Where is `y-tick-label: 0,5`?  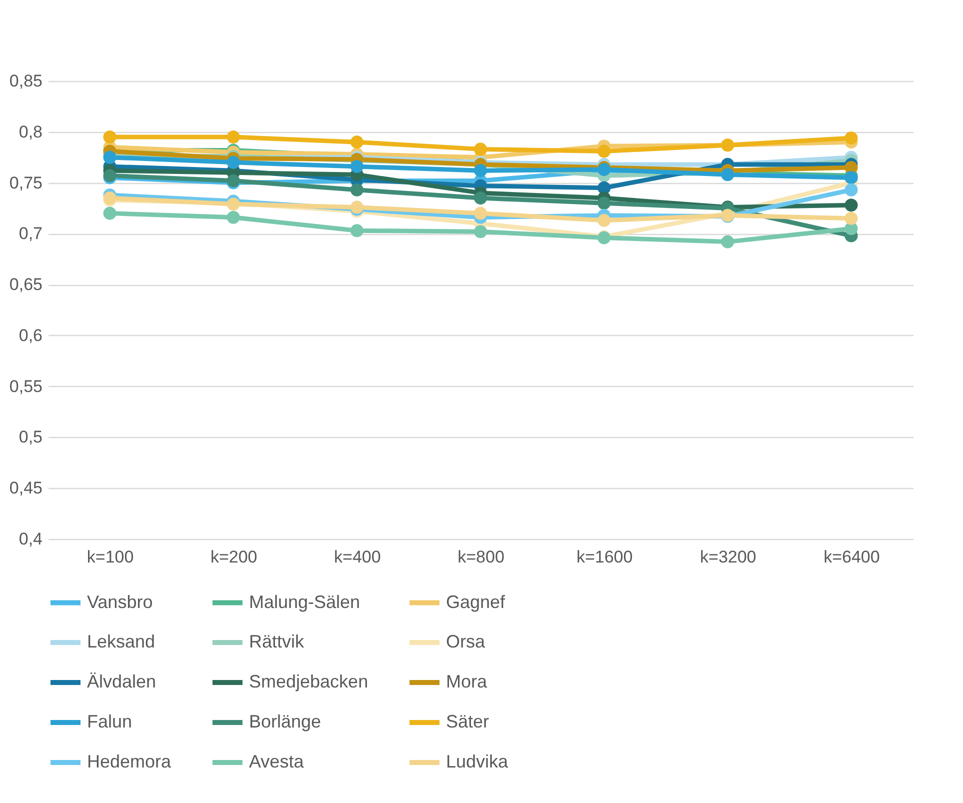 y-tick-label: 0,5 is located at coordinates (30, 437).